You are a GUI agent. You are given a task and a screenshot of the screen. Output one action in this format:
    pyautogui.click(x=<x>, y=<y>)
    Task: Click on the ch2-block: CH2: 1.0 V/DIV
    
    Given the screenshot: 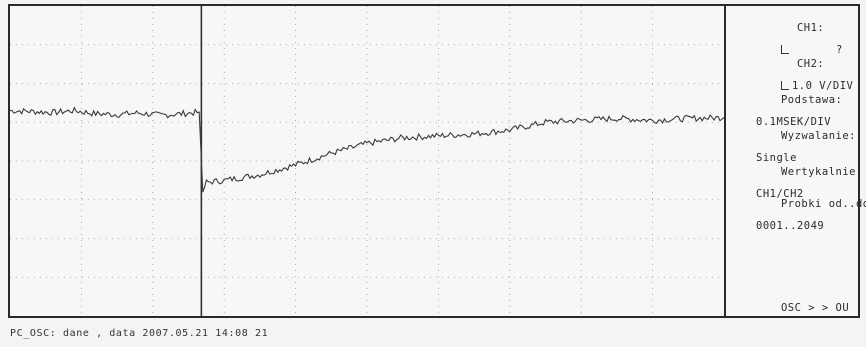 What is the action you would take?
    pyautogui.click(x=796, y=75)
    